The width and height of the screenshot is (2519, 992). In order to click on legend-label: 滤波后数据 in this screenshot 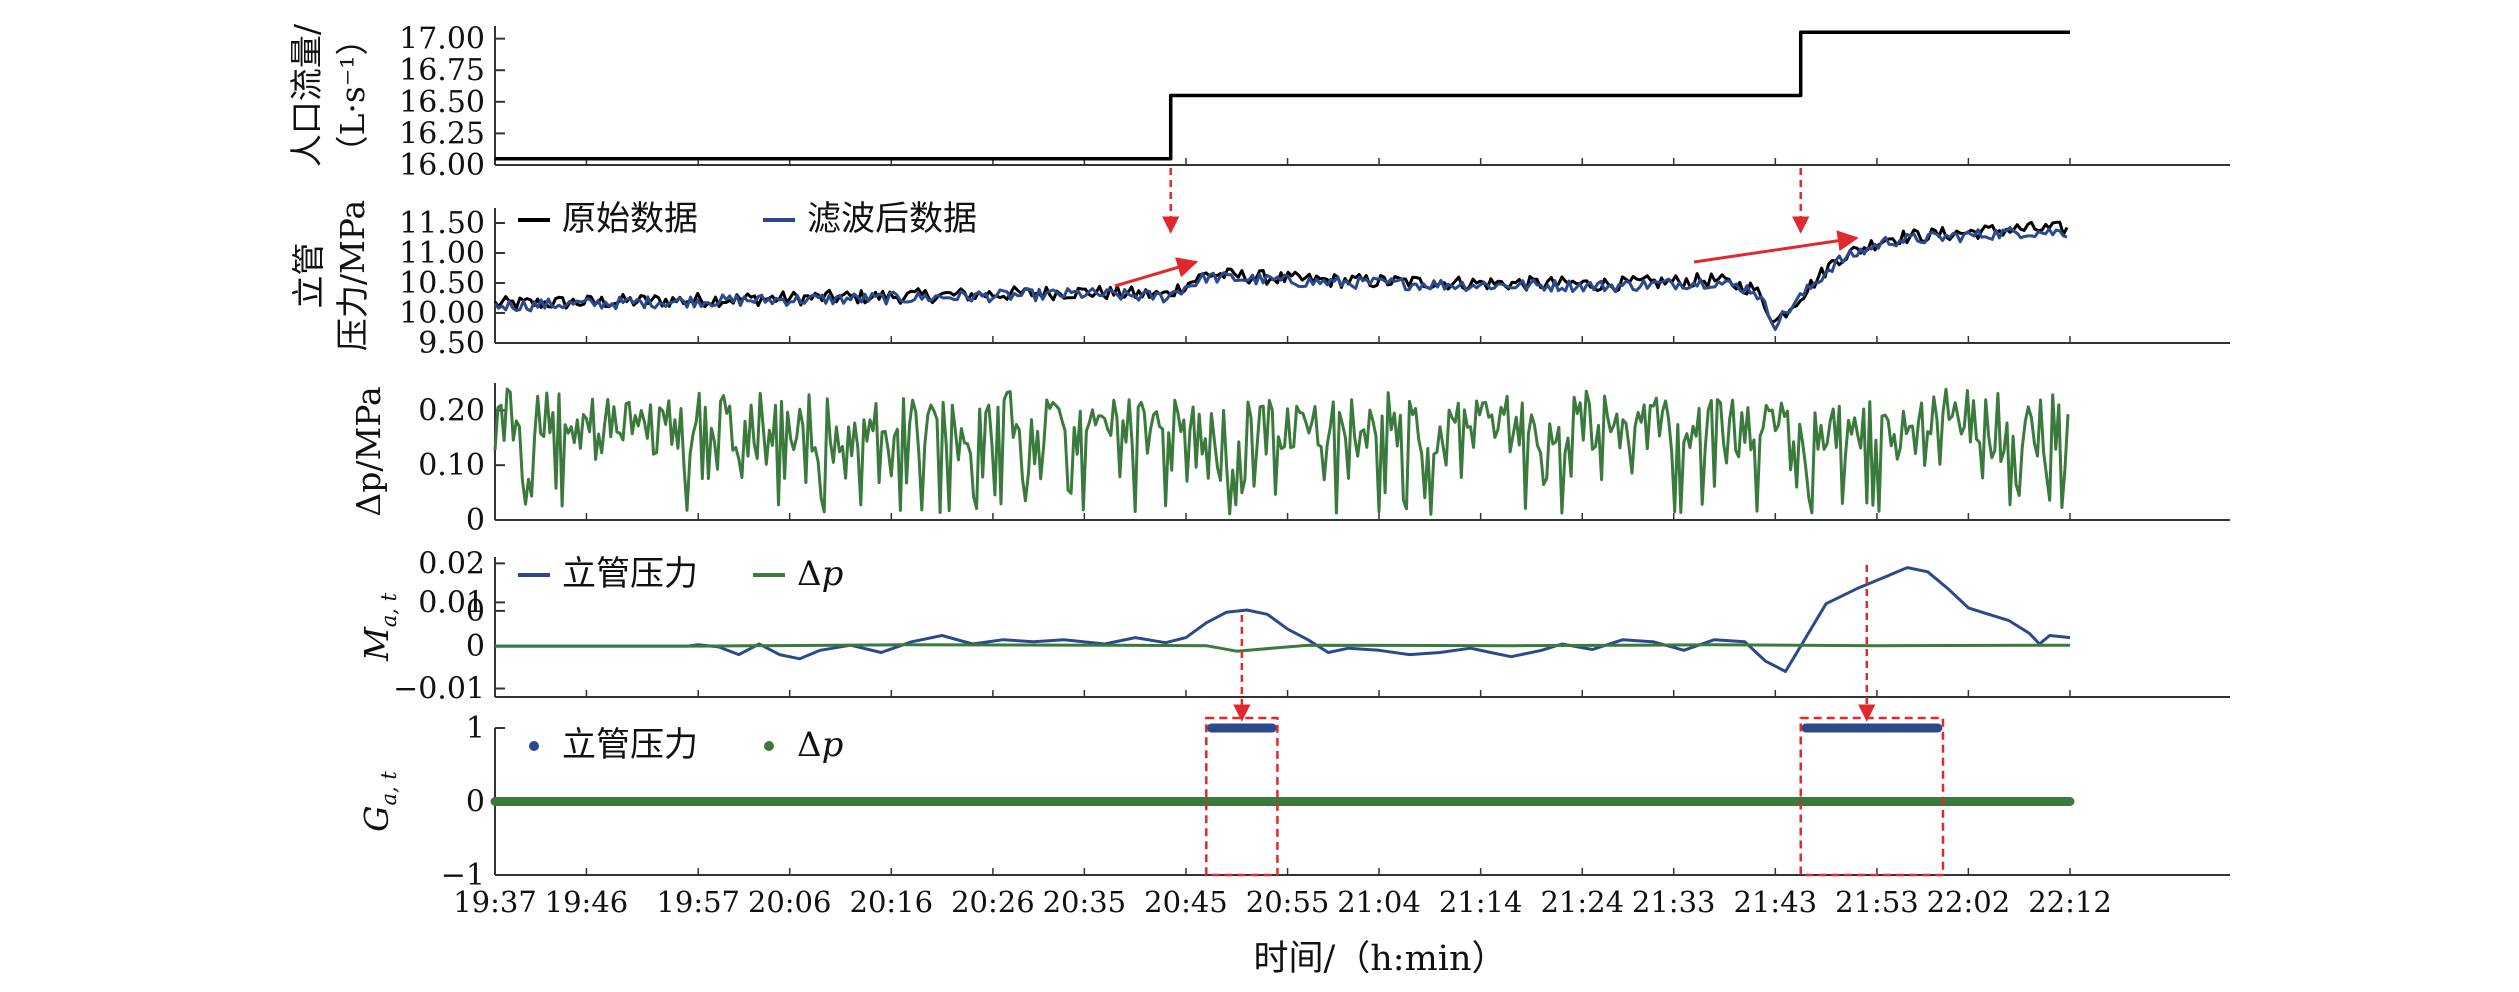, I will do `click(892, 219)`.